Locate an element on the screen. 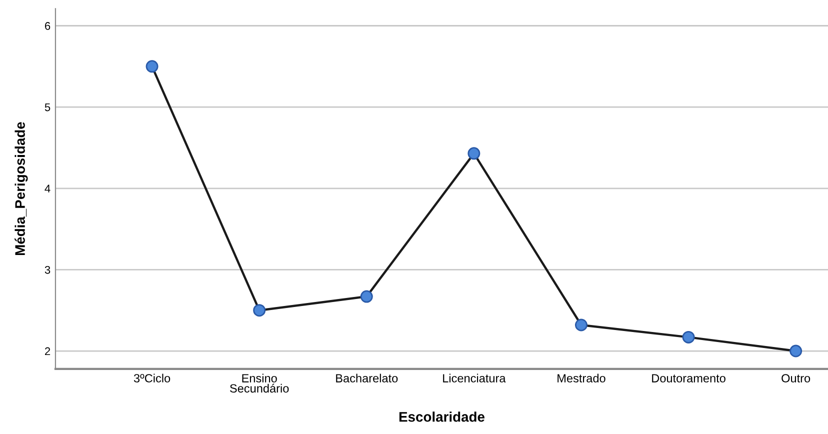  y-tick-label: 5 is located at coordinates (47, 107).